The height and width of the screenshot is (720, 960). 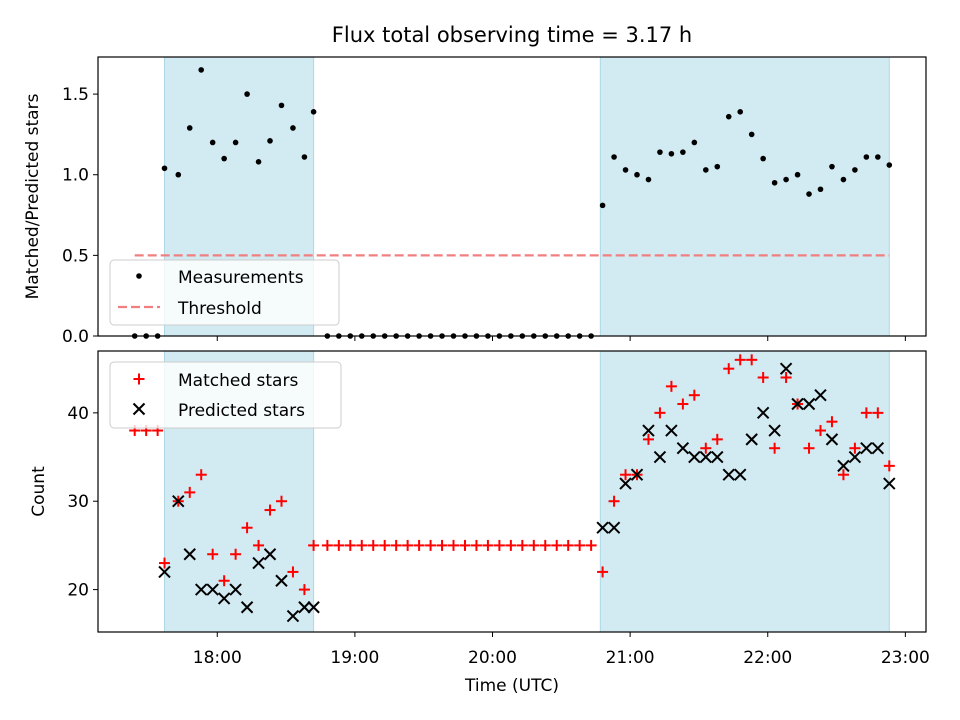 What do you see at coordinates (78, 502) in the screenshot?
I see `bottom-y-tick-label: 30` at bounding box center [78, 502].